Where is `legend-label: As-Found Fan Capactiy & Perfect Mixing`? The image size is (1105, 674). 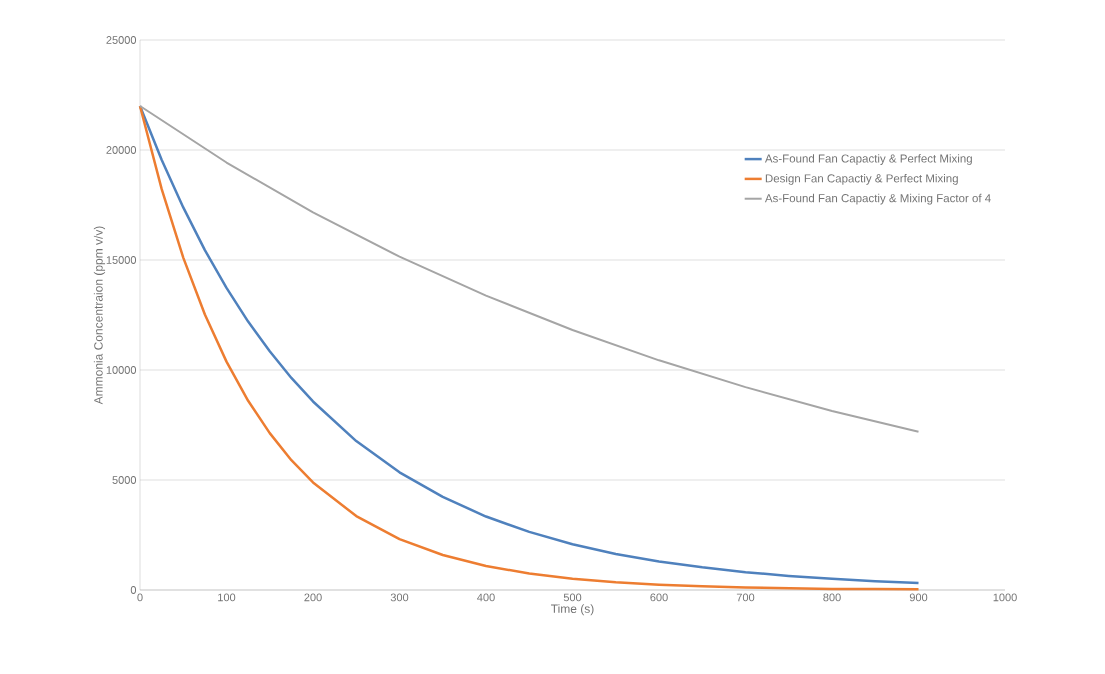
legend-label: As-Found Fan Capactiy & Perfect Mixing is located at coordinates (868, 159).